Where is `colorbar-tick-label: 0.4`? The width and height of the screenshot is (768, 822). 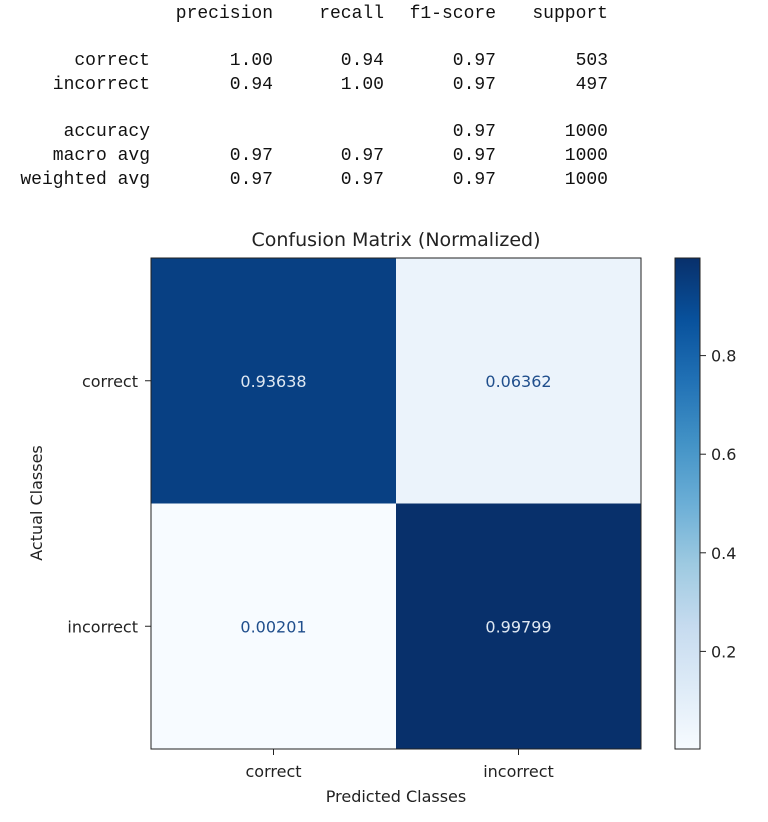
colorbar-tick-label: 0.4 is located at coordinates (723, 553).